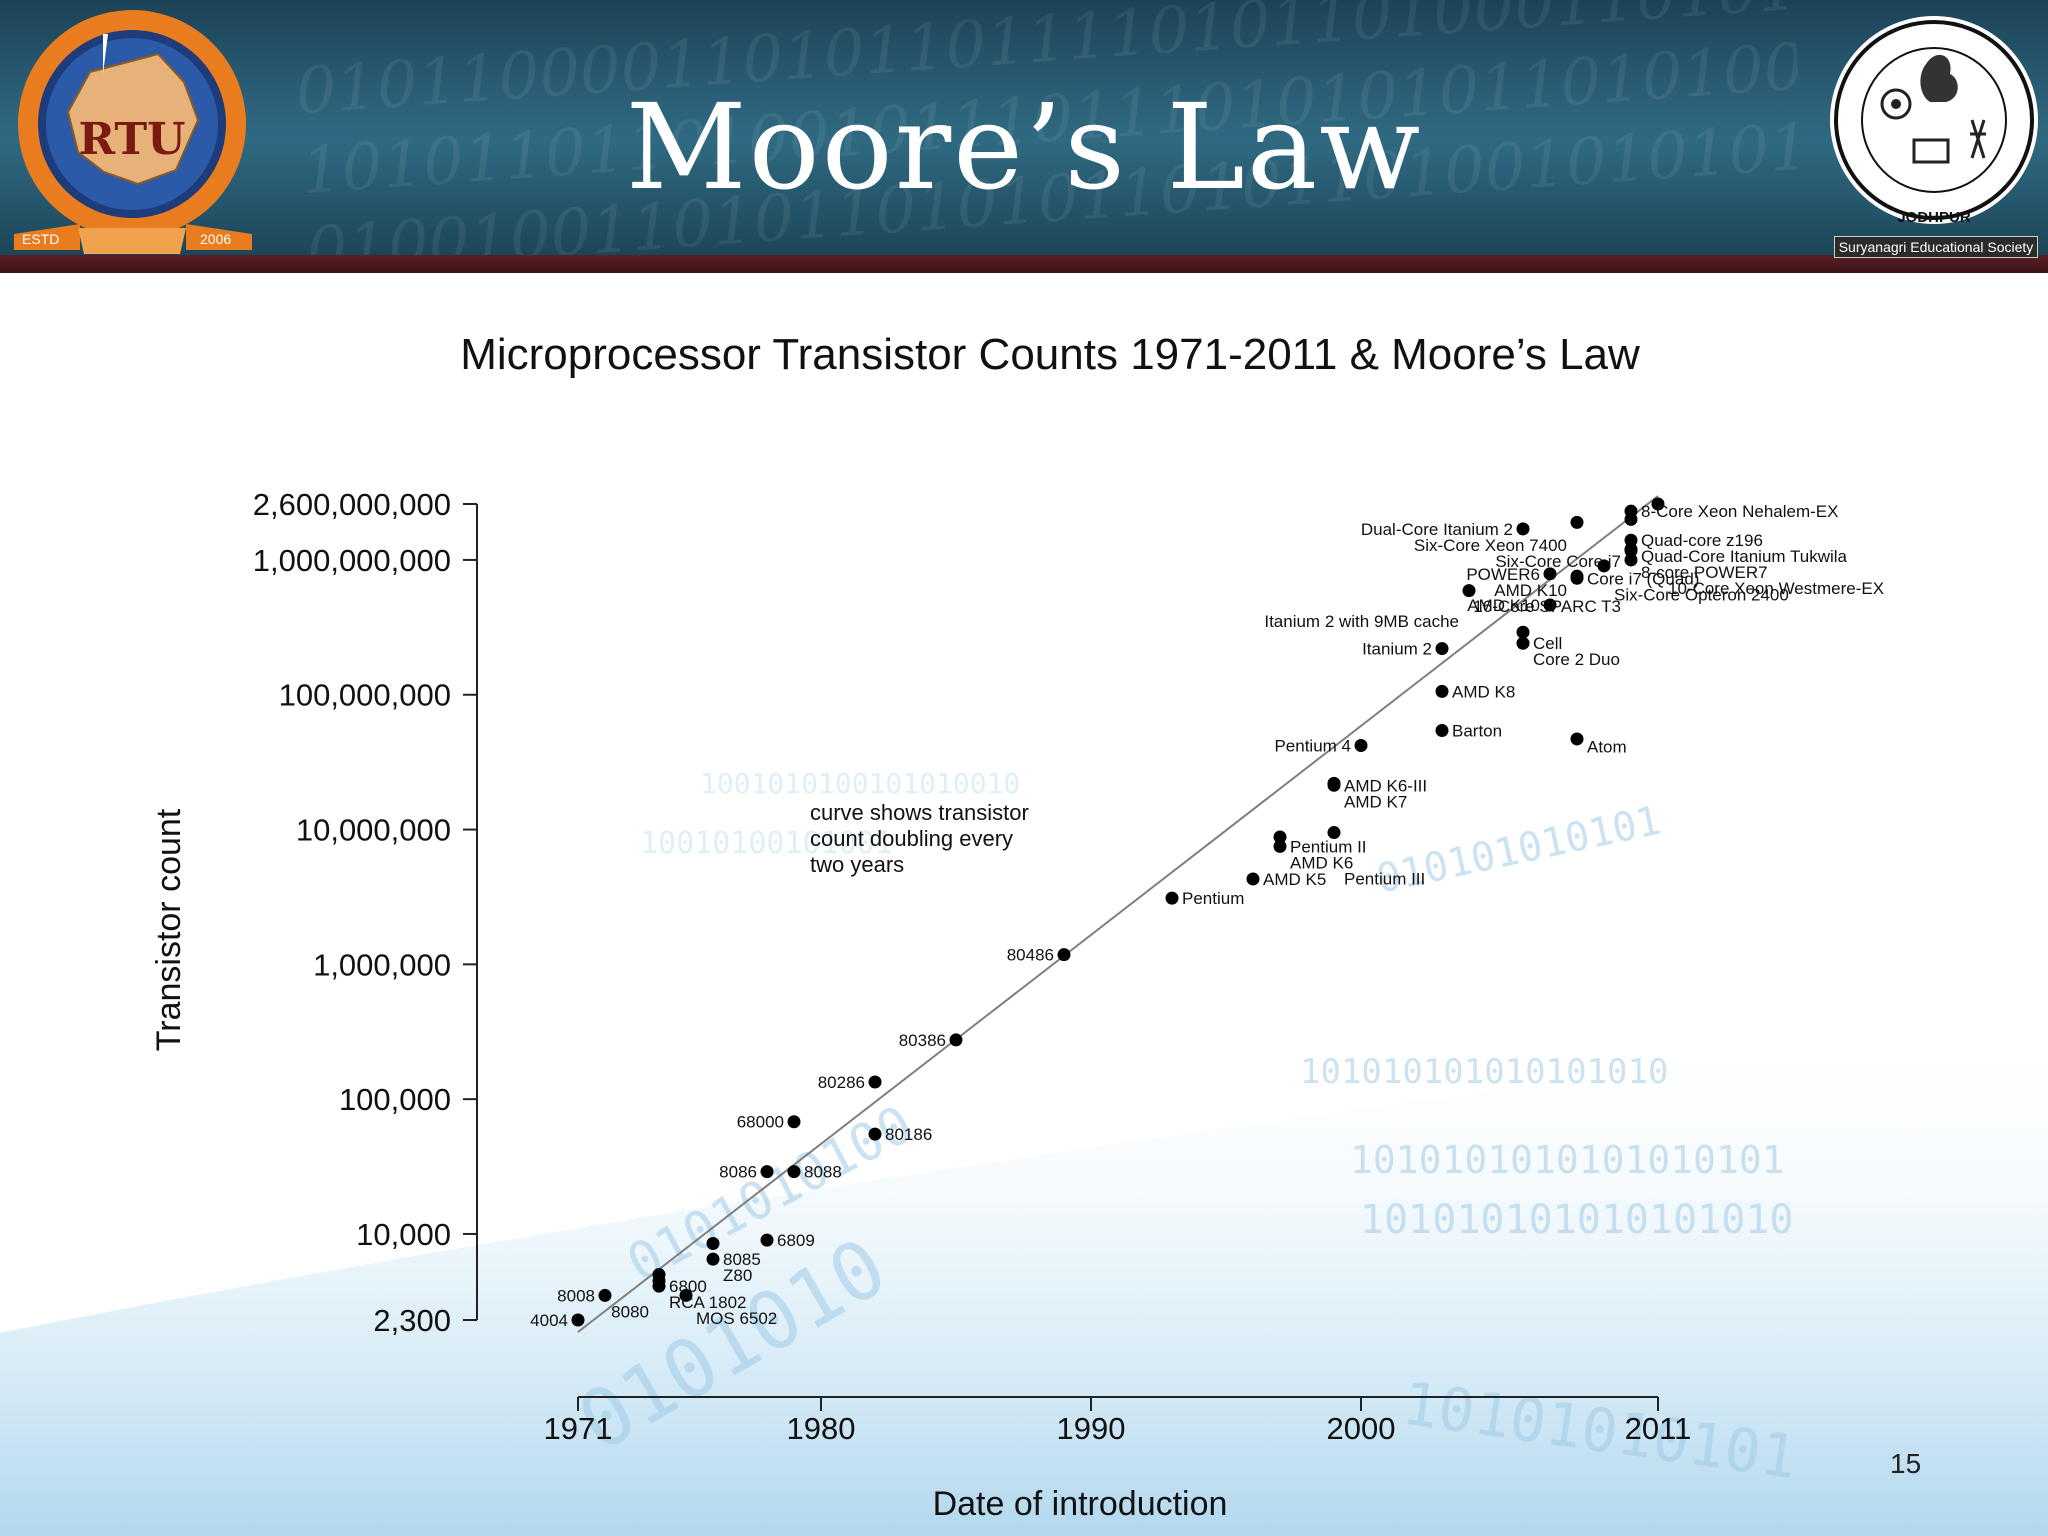 The height and width of the screenshot is (1536, 2048). What do you see at coordinates (821, 1428) in the screenshot?
I see `x-tick-label: 1980` at bounding box center [821, 1428].